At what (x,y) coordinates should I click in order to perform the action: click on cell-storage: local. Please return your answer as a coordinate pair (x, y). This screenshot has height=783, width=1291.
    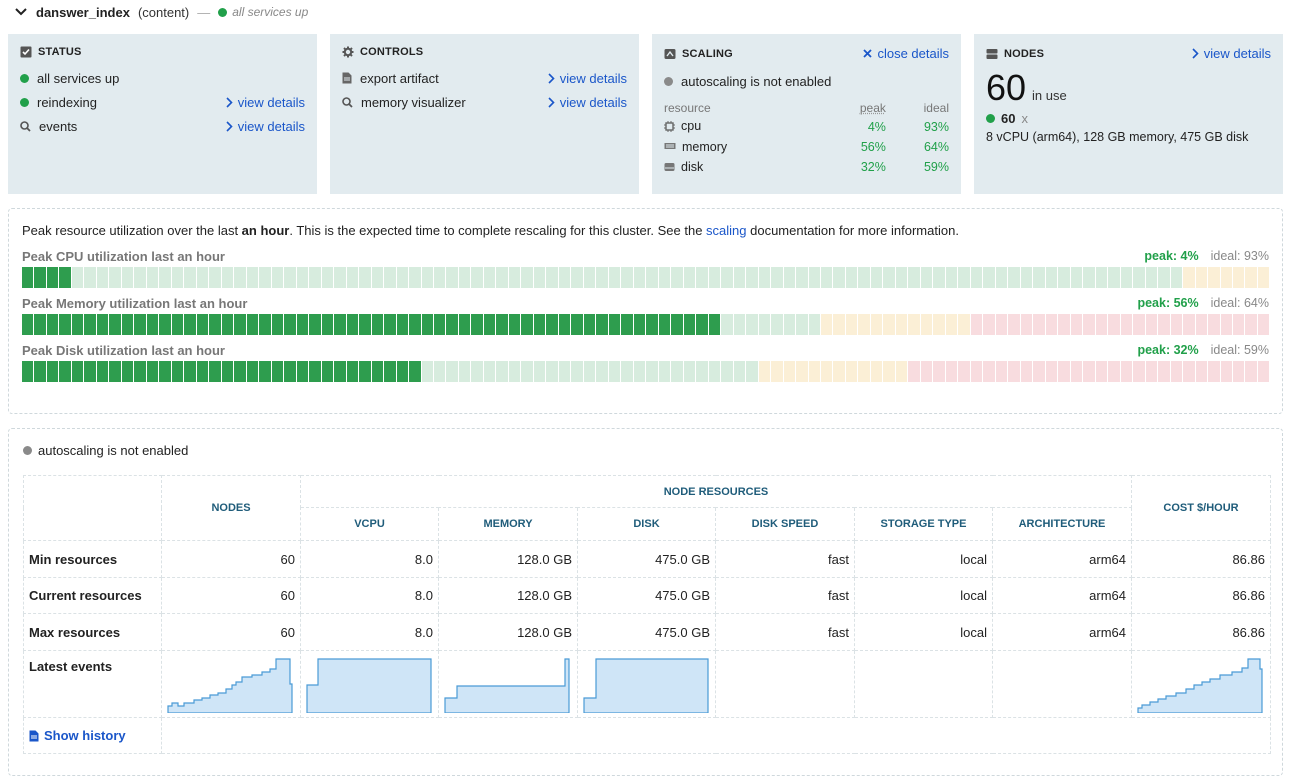
    Looking at the image, I should click on (923, 595).